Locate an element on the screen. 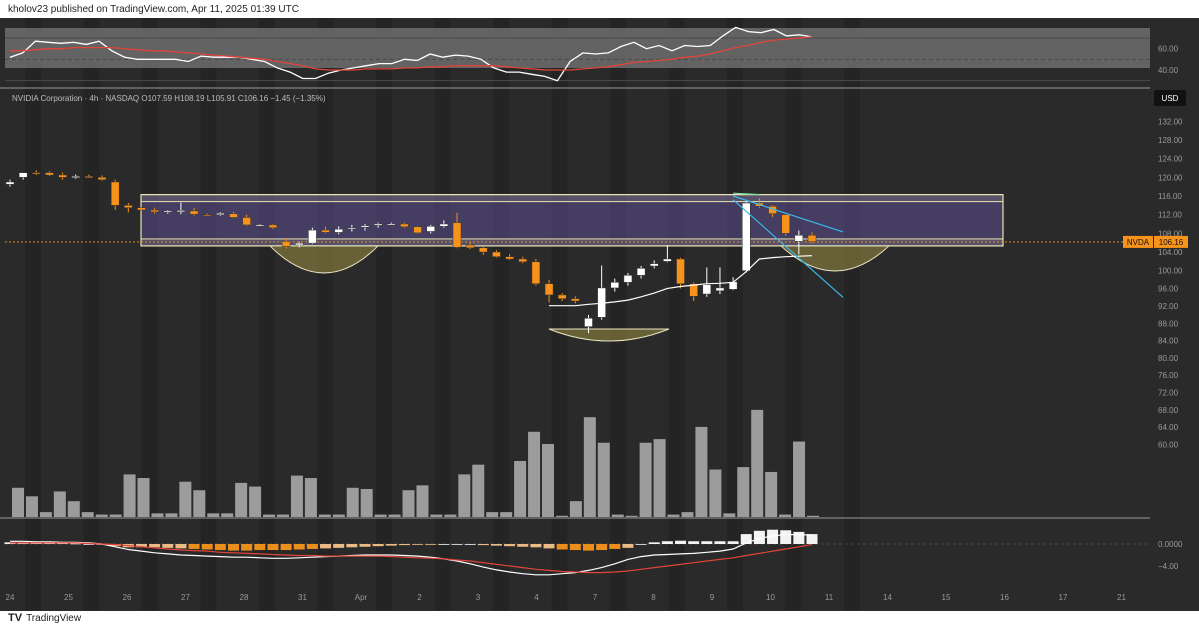  price-tick-label: 108.00 is located at coordinates (1170, 233).